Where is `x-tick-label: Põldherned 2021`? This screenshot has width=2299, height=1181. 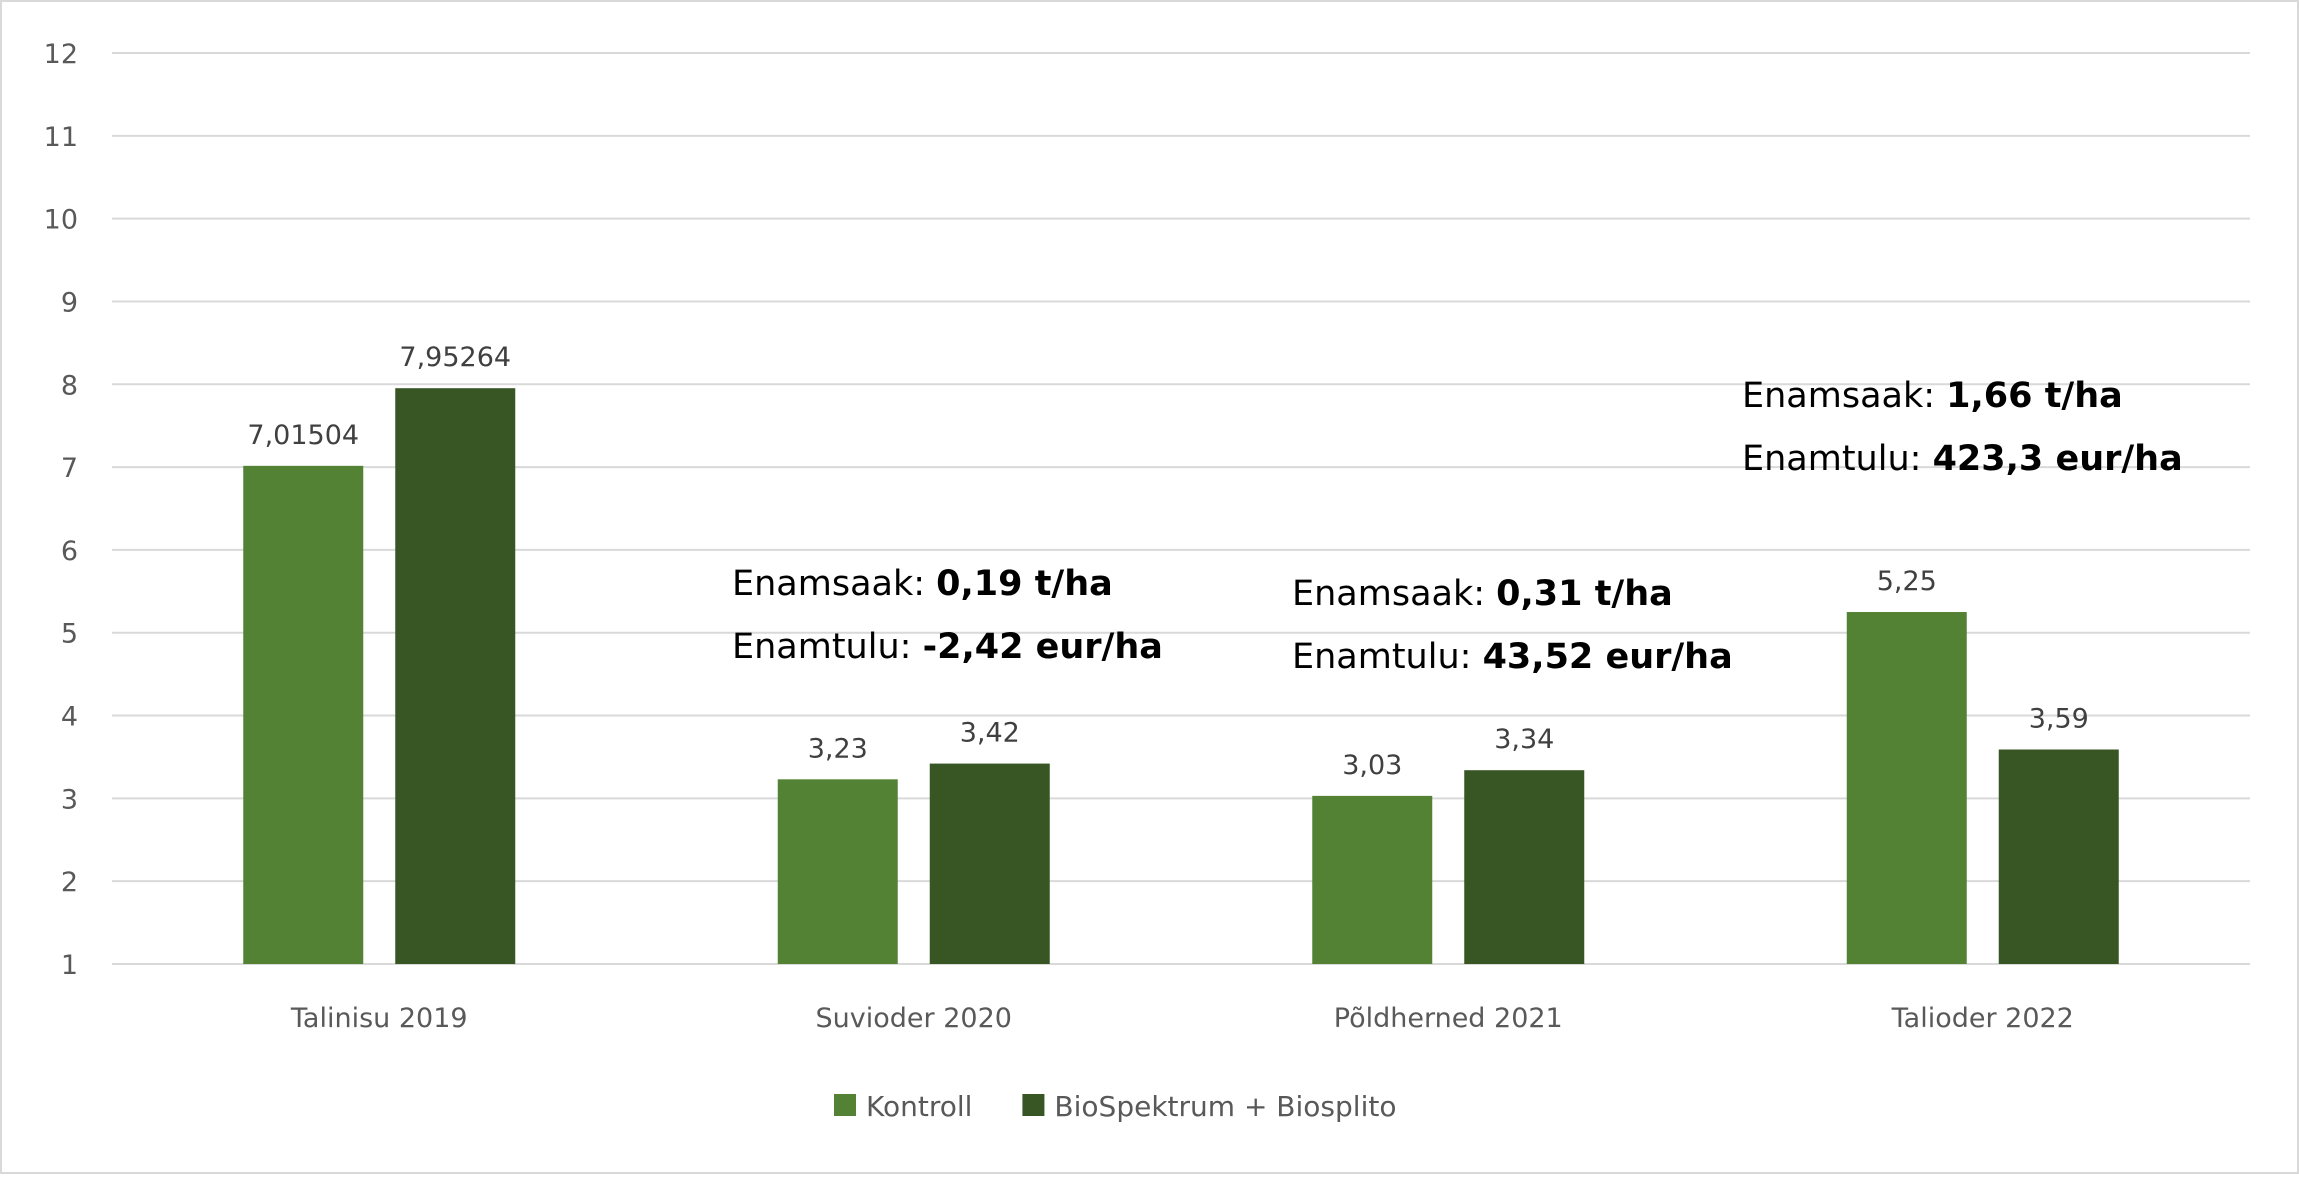
x-tick-label: Põldherned 2021 is located at coordinates (1448, 1018).